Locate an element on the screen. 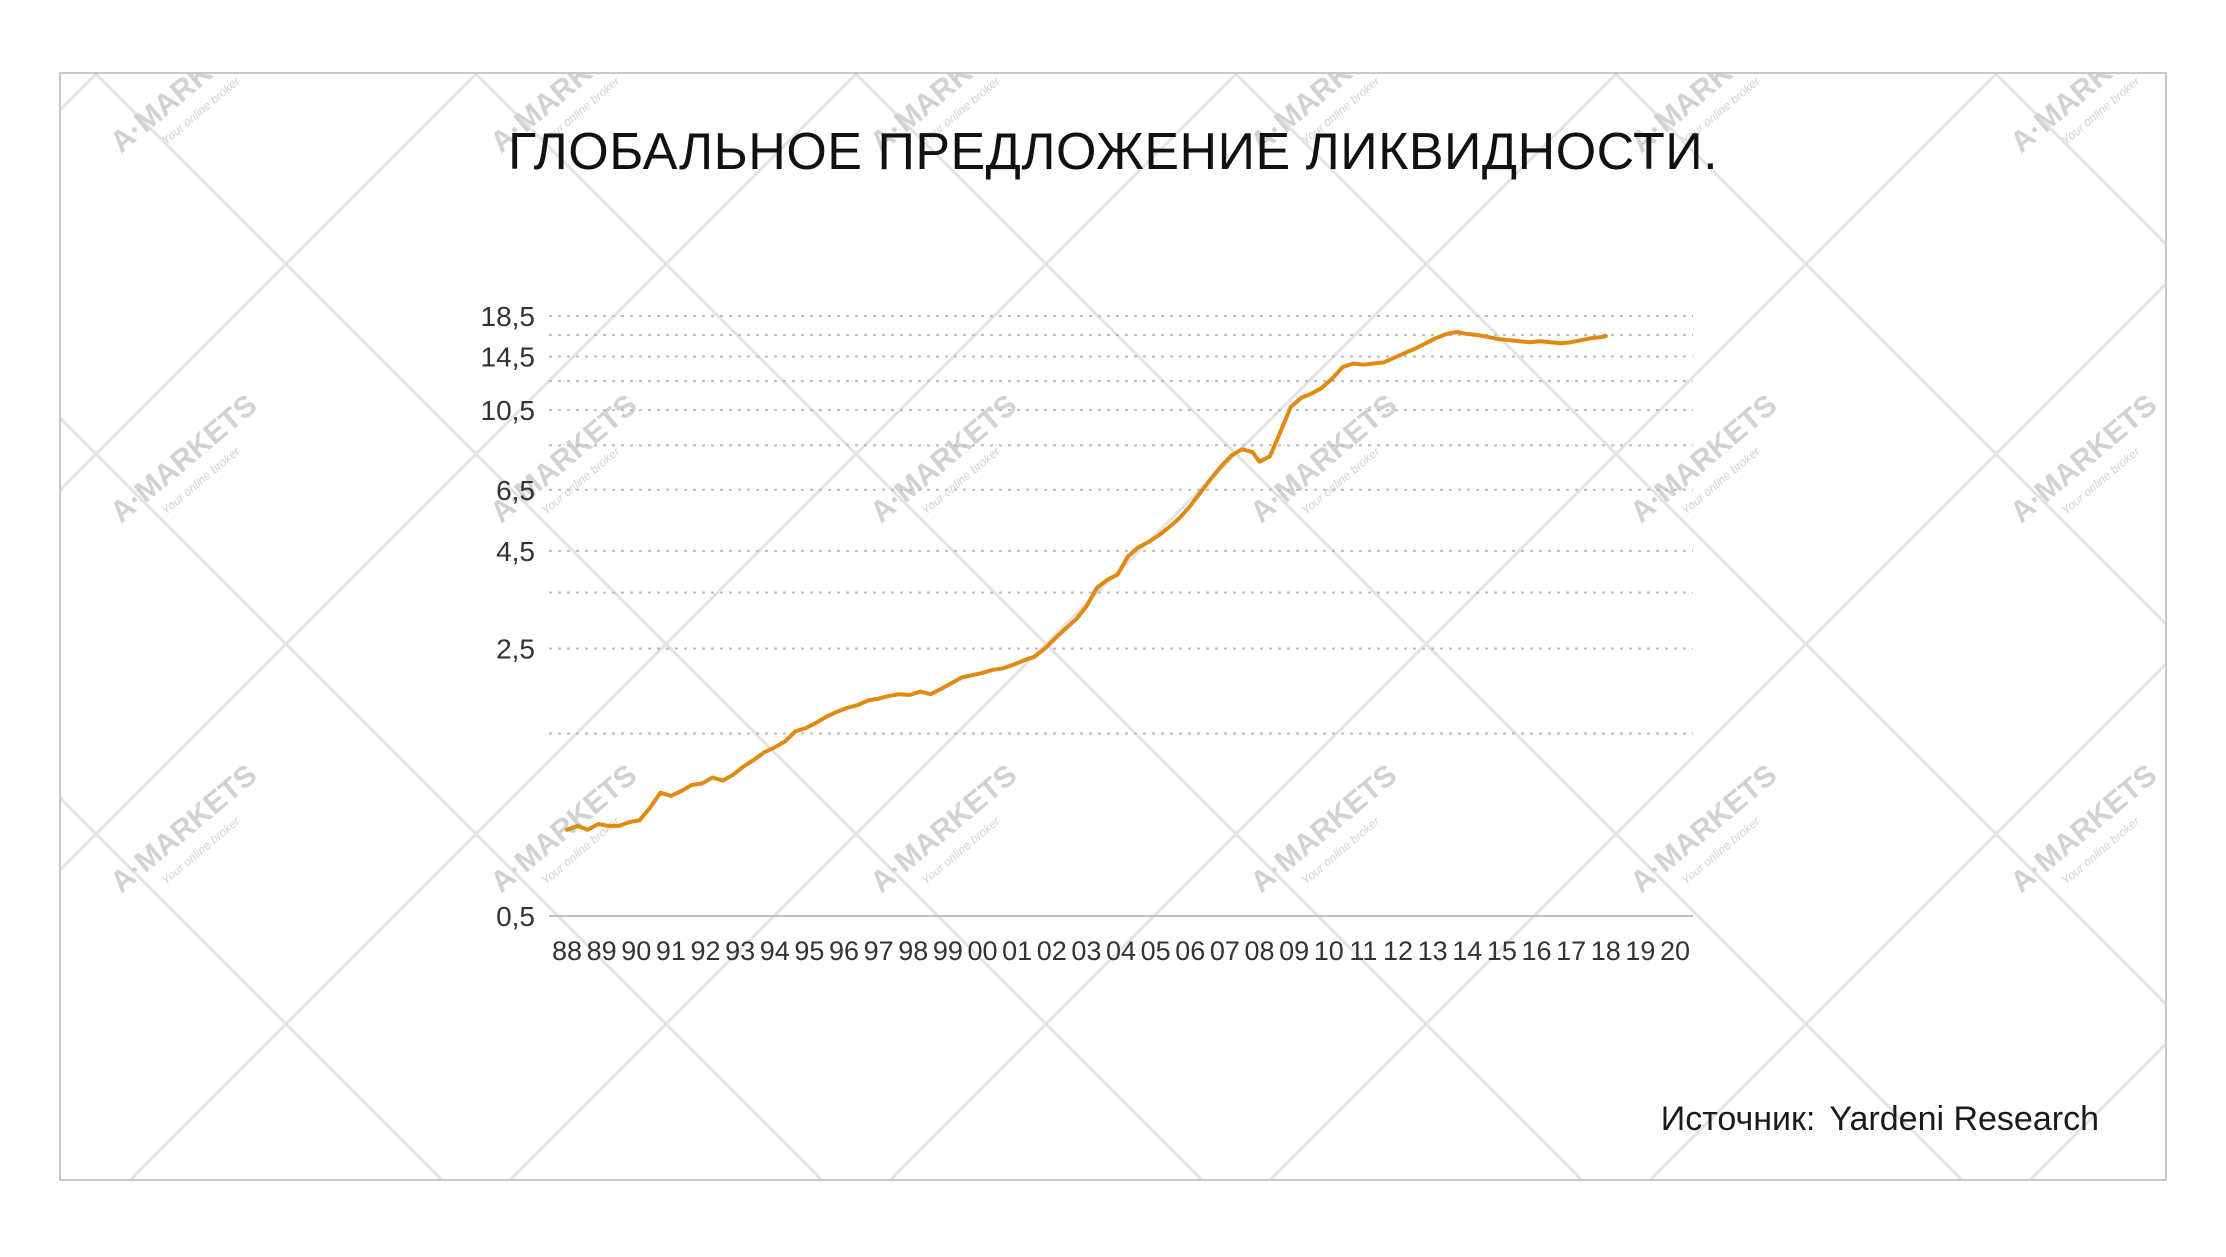  x-tick-label: 00 is located at coordinates (982, 951).